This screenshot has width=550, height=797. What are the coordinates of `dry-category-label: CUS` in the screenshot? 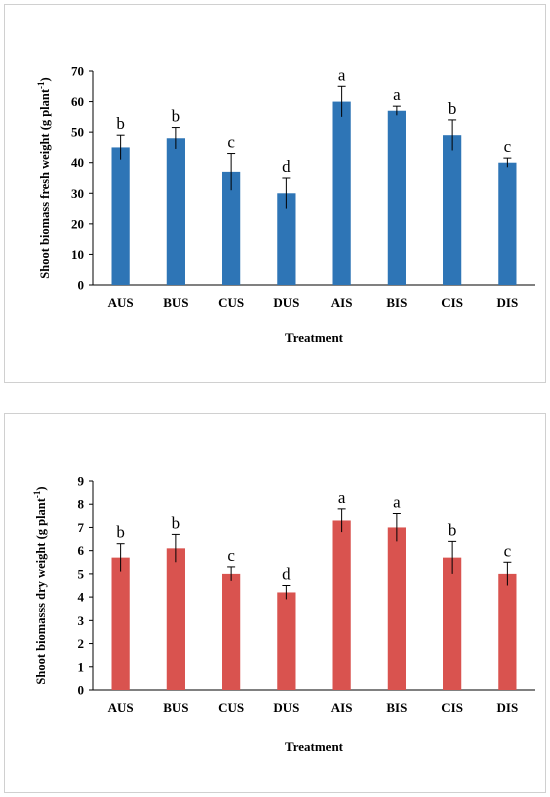 It's located at (231, 707).